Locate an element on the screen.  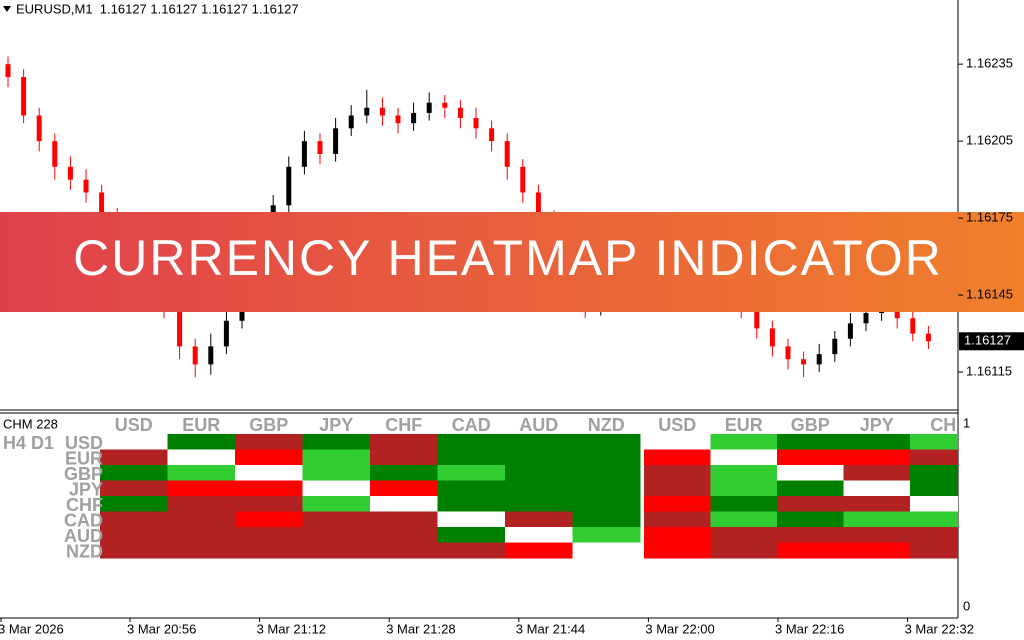
y-tick-label: 1.16235 is located at coordinates (989, 63).